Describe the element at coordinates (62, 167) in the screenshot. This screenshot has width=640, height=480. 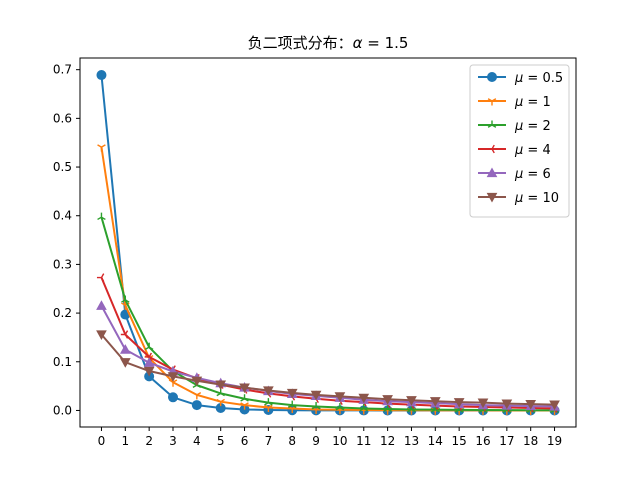
I see `y-tick-label: 0.5` at that location.